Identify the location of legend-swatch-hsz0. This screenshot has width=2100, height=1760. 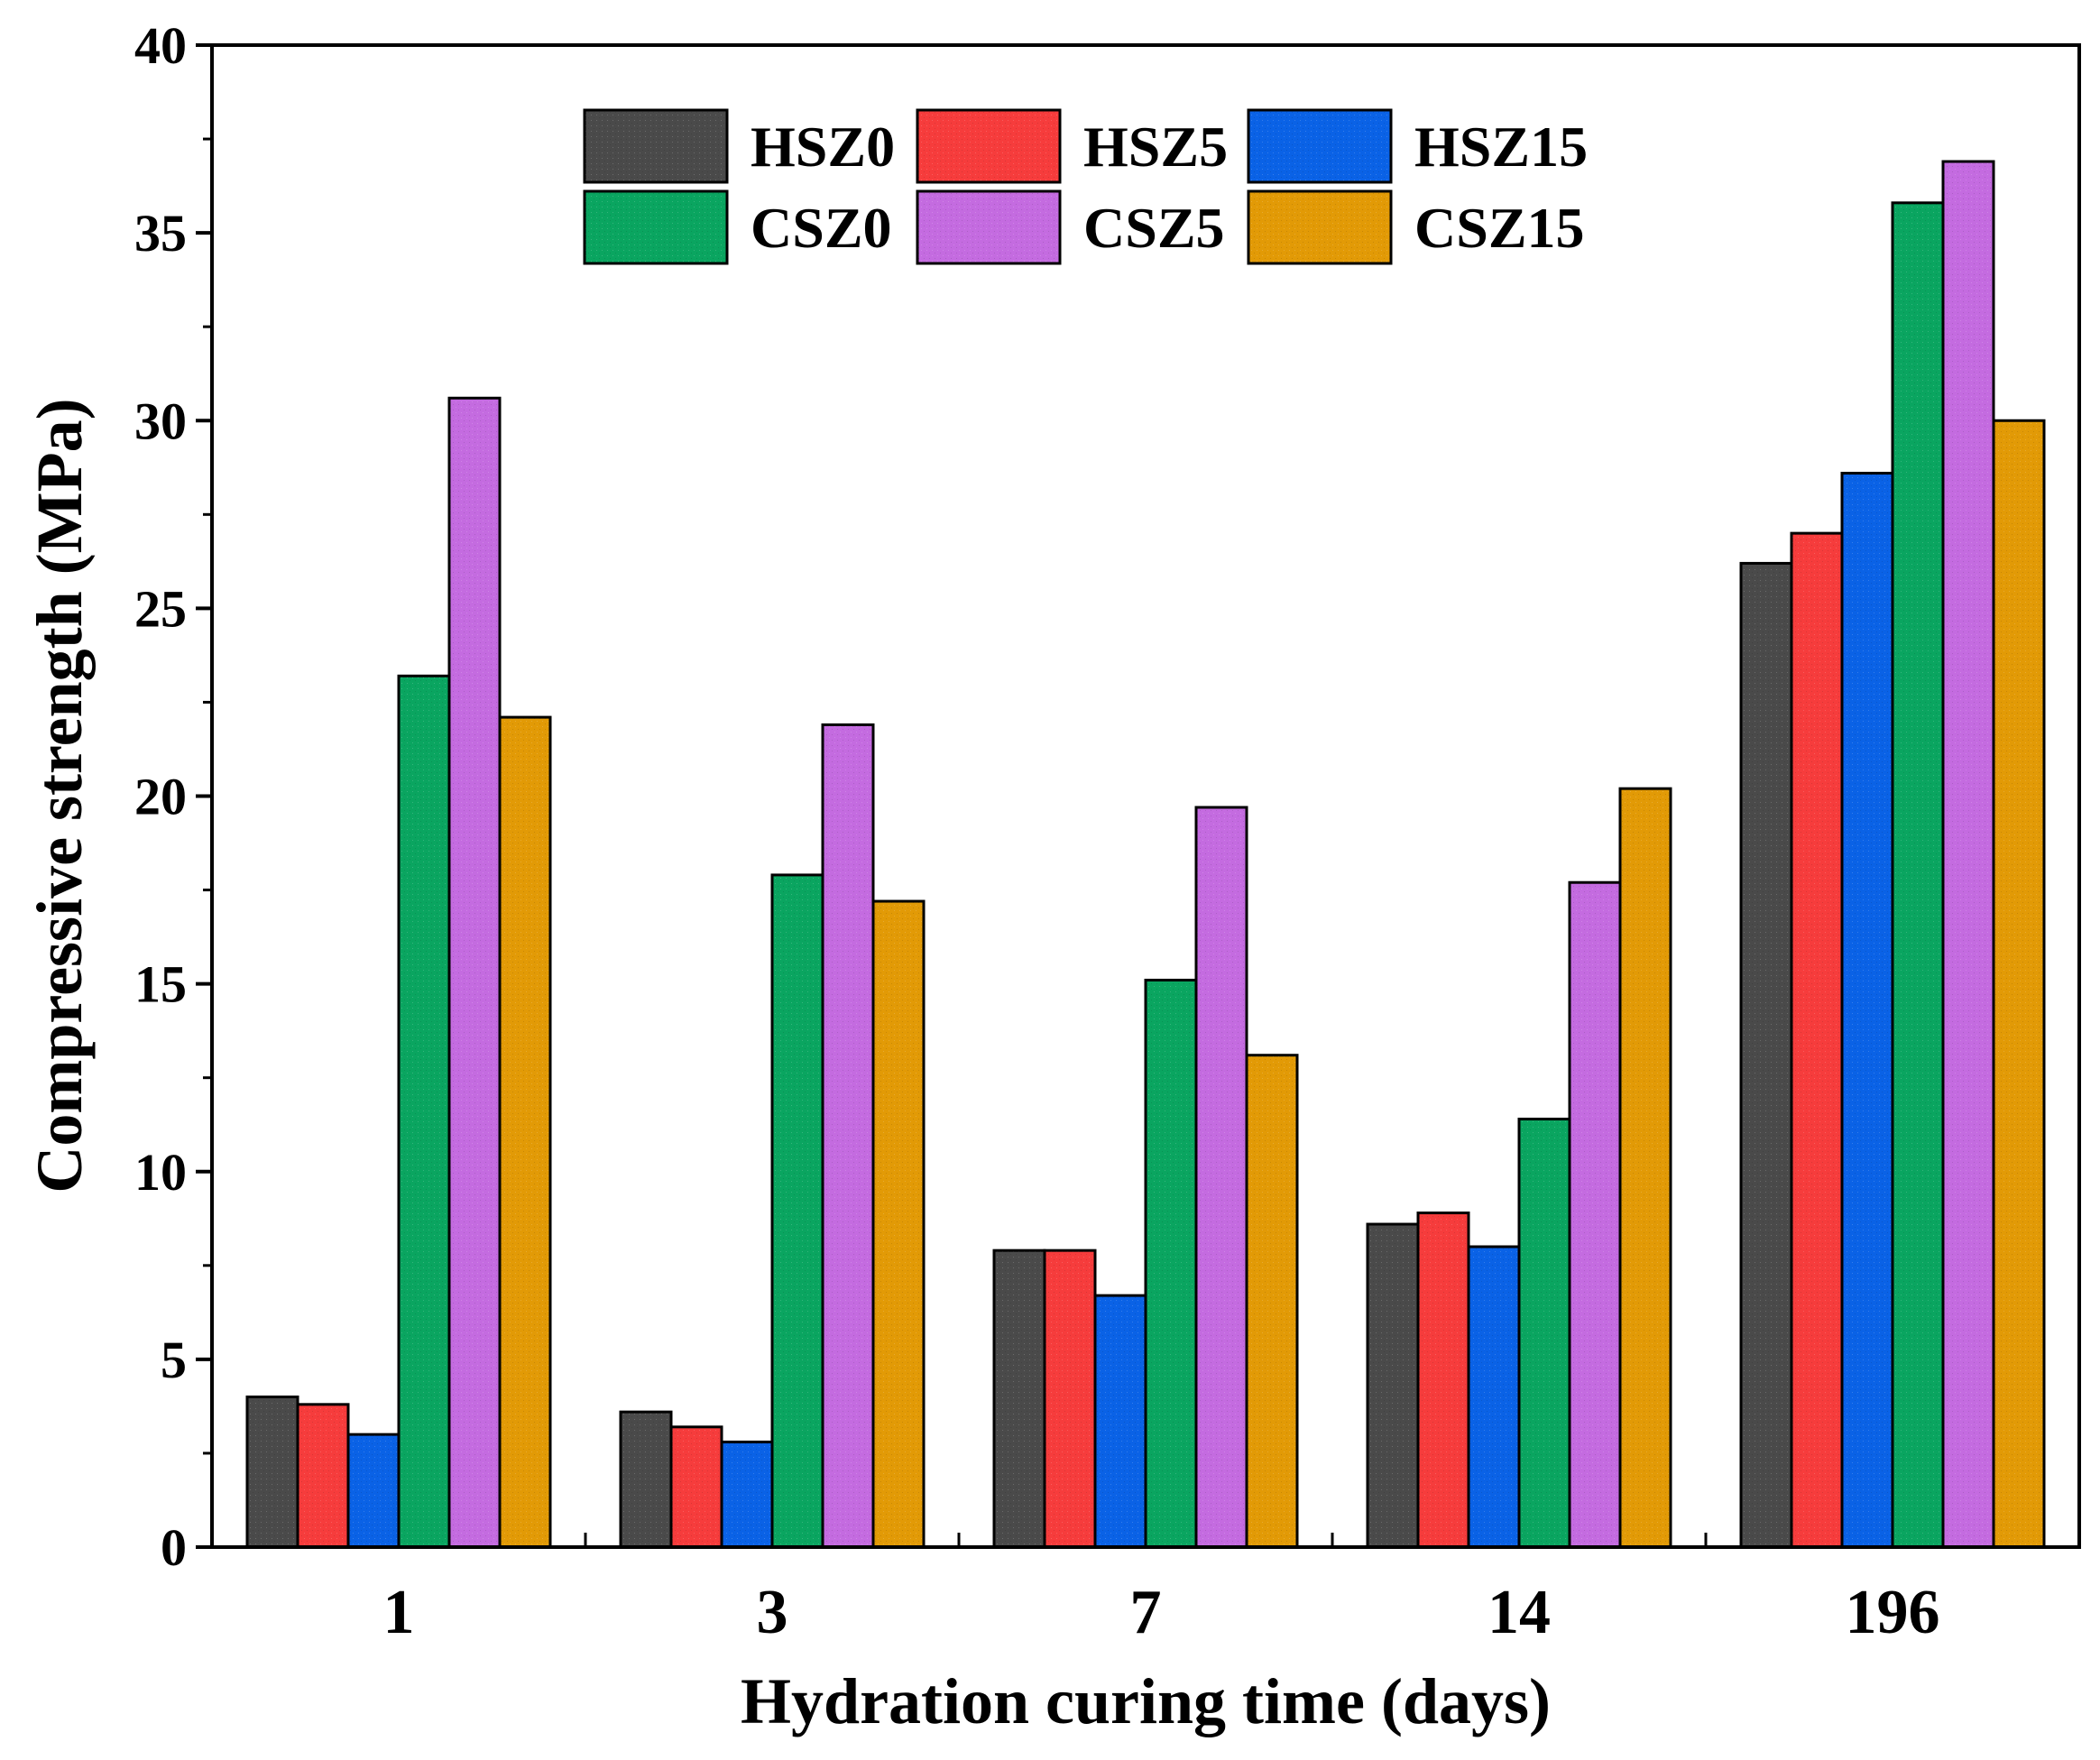
(656, 146).